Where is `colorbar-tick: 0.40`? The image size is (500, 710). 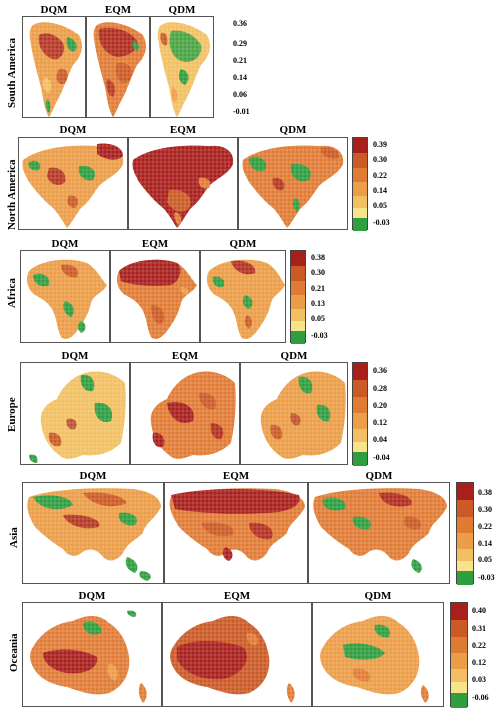
colorbar-tick: 0.40 is located at coordinates (479, 610).